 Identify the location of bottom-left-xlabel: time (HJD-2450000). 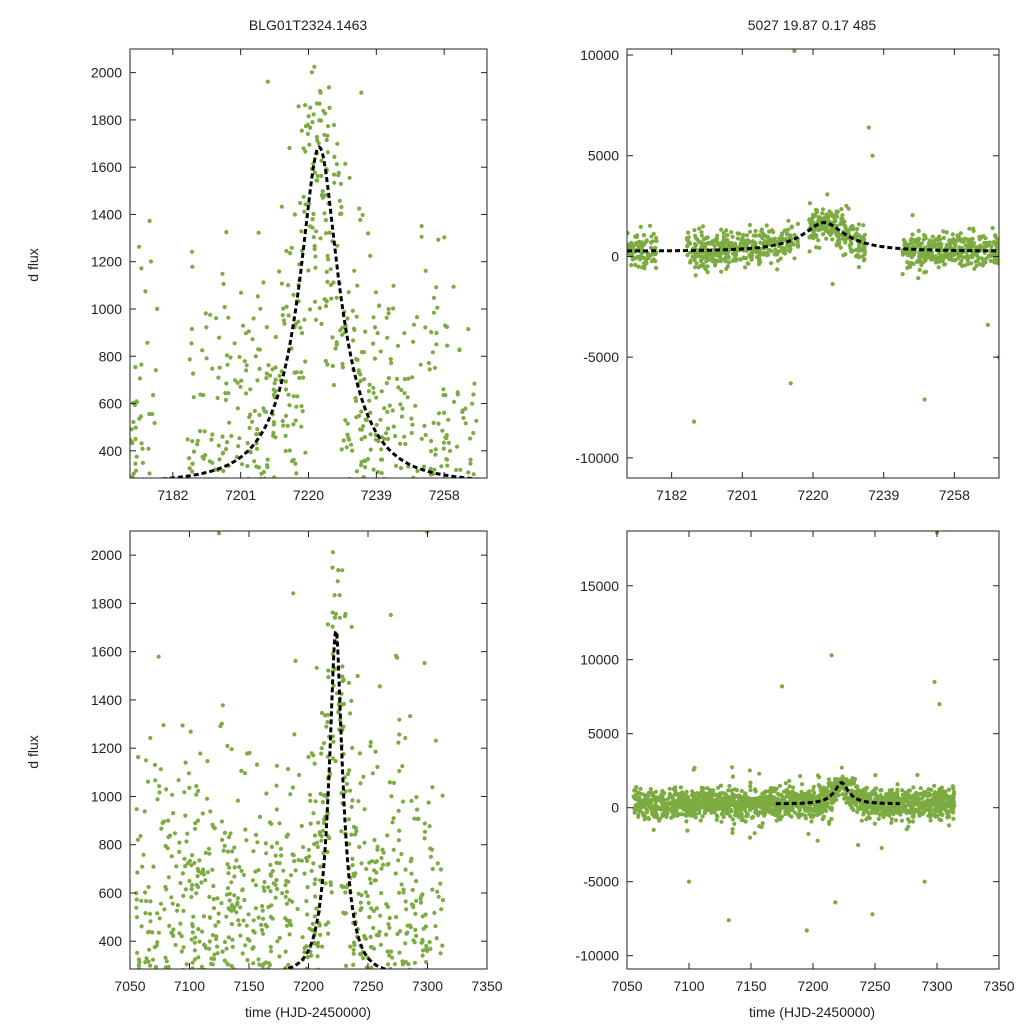
(308, 1012).